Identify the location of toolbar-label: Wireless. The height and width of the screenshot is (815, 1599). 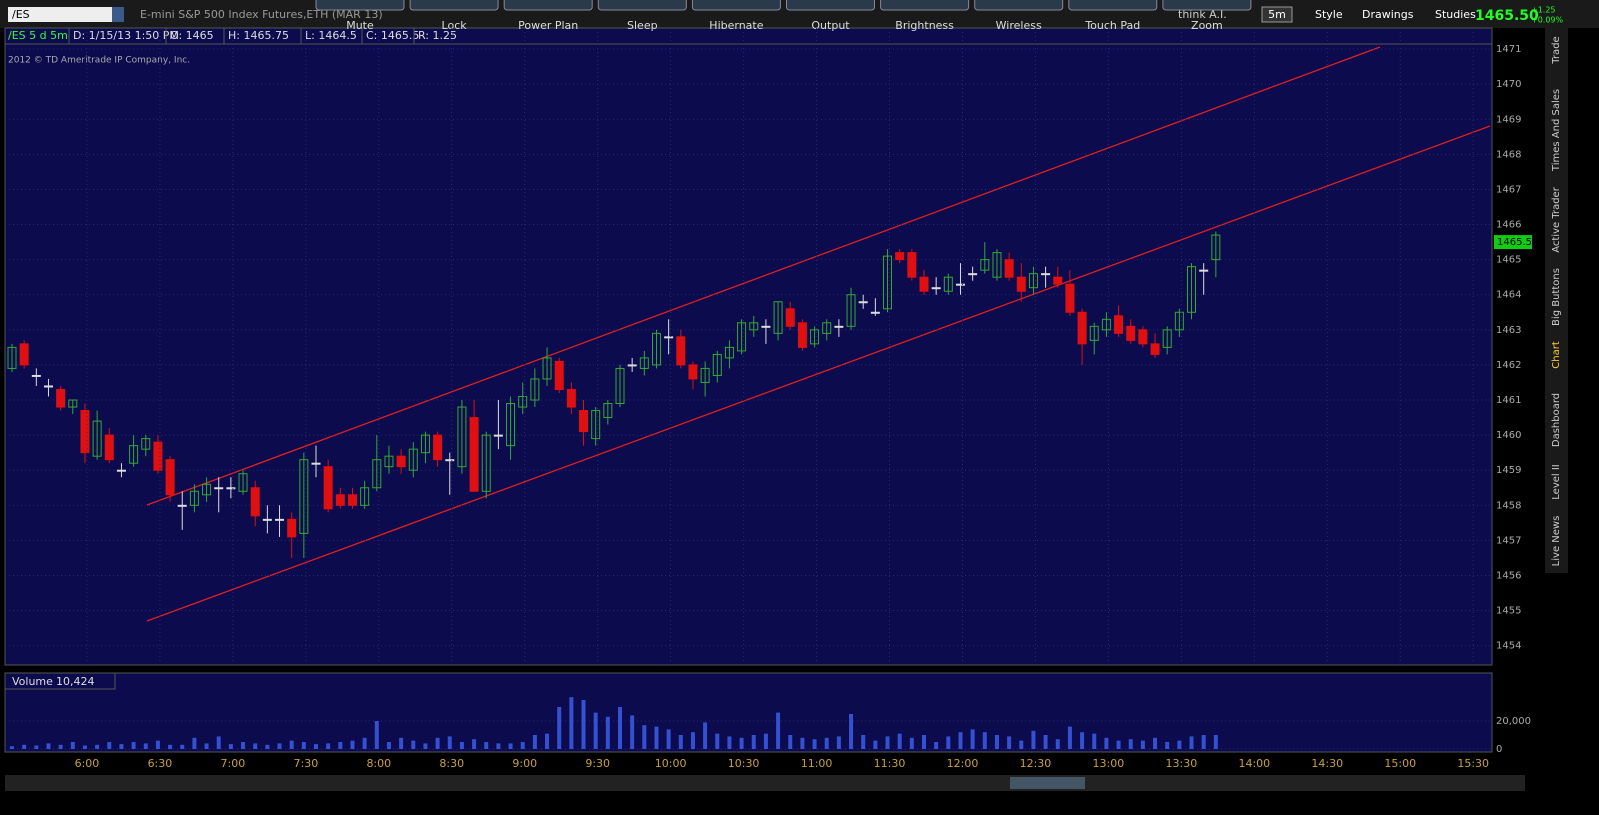
(1019, 25).